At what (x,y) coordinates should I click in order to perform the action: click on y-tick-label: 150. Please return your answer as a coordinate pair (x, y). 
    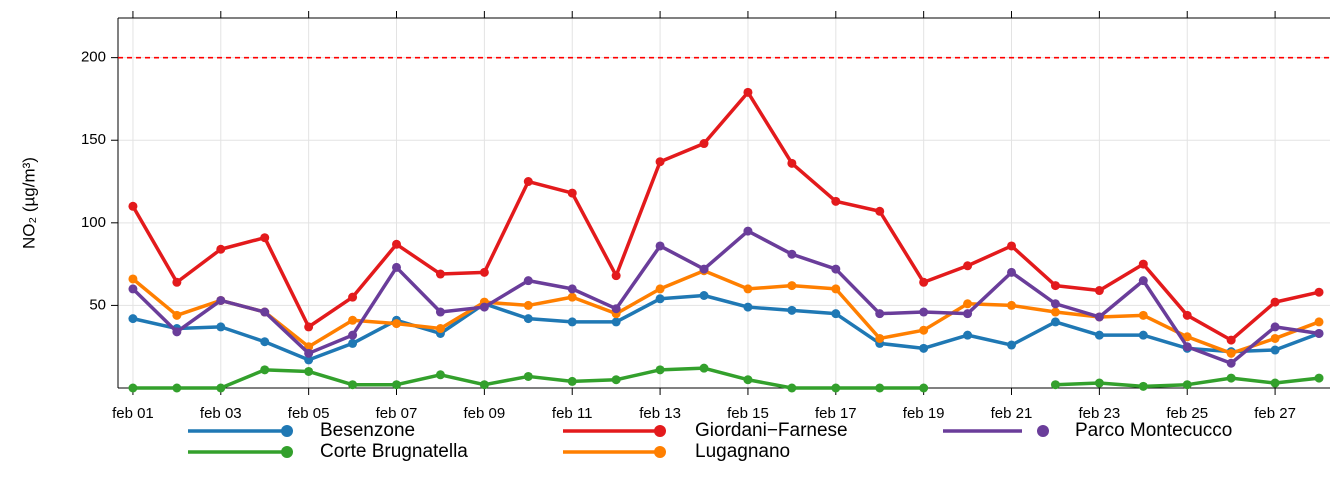
    Looking at the image, I should click on (93, 139).